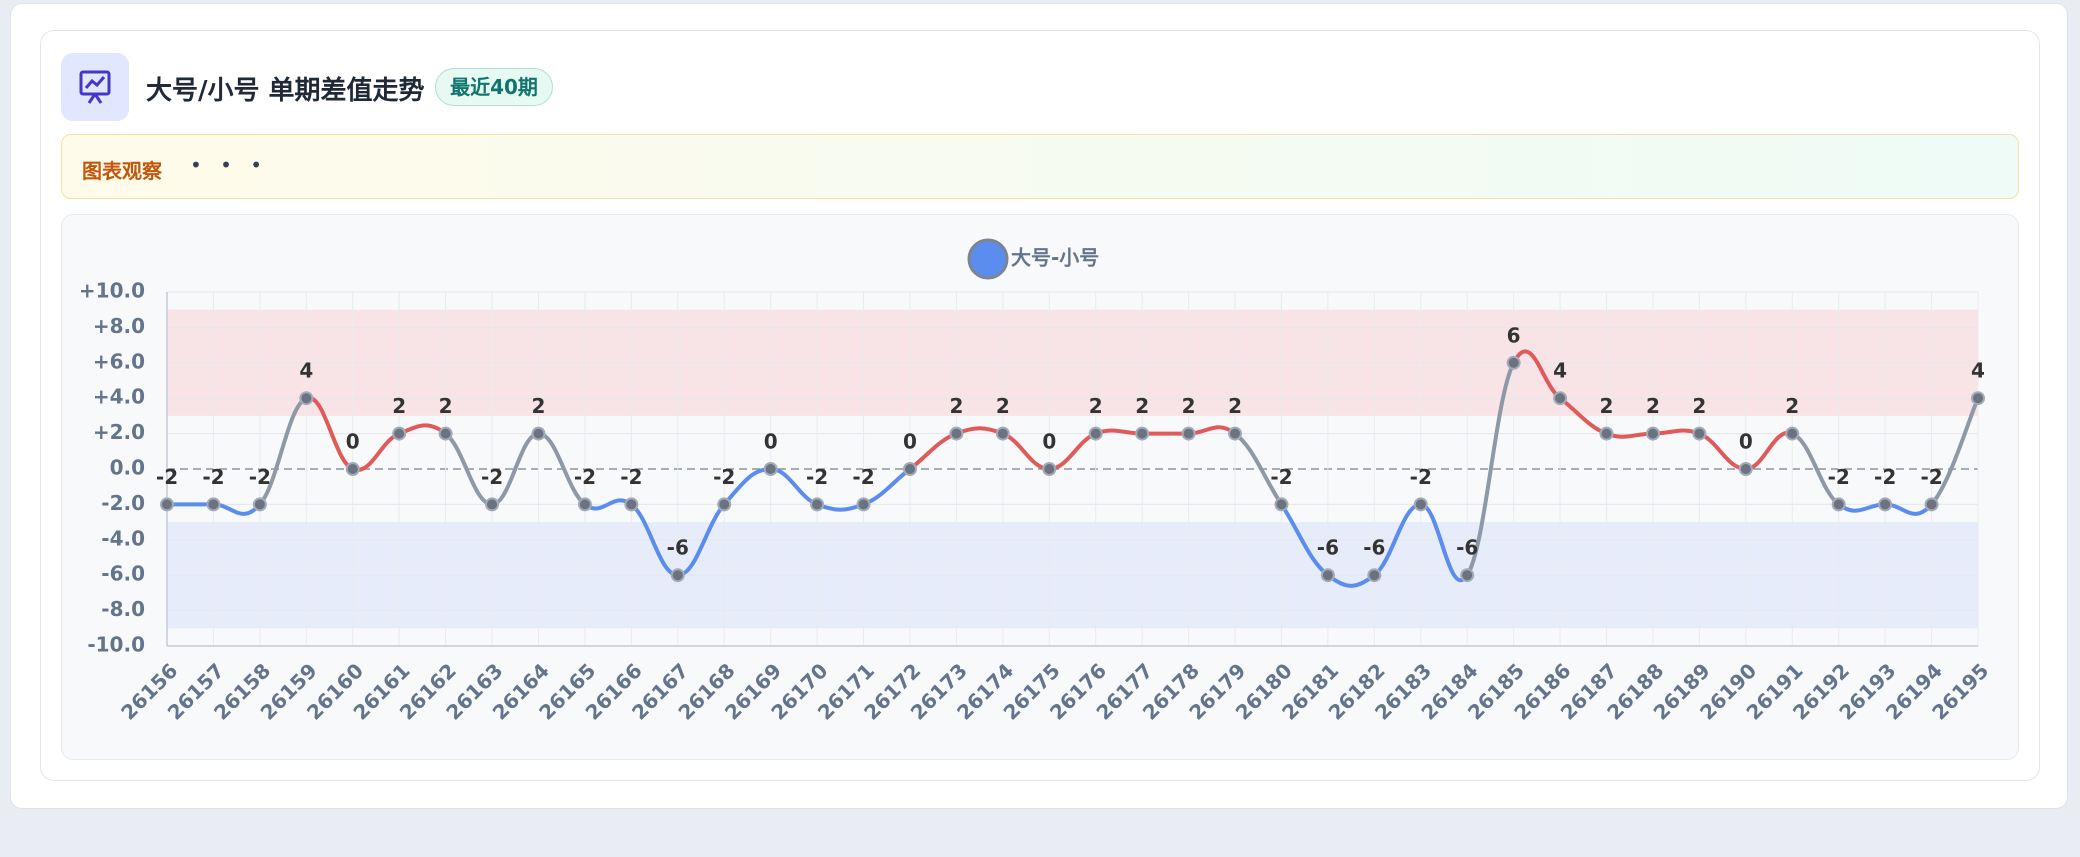  I want to click on y-tick-label: +2.0, so click(119, 432).